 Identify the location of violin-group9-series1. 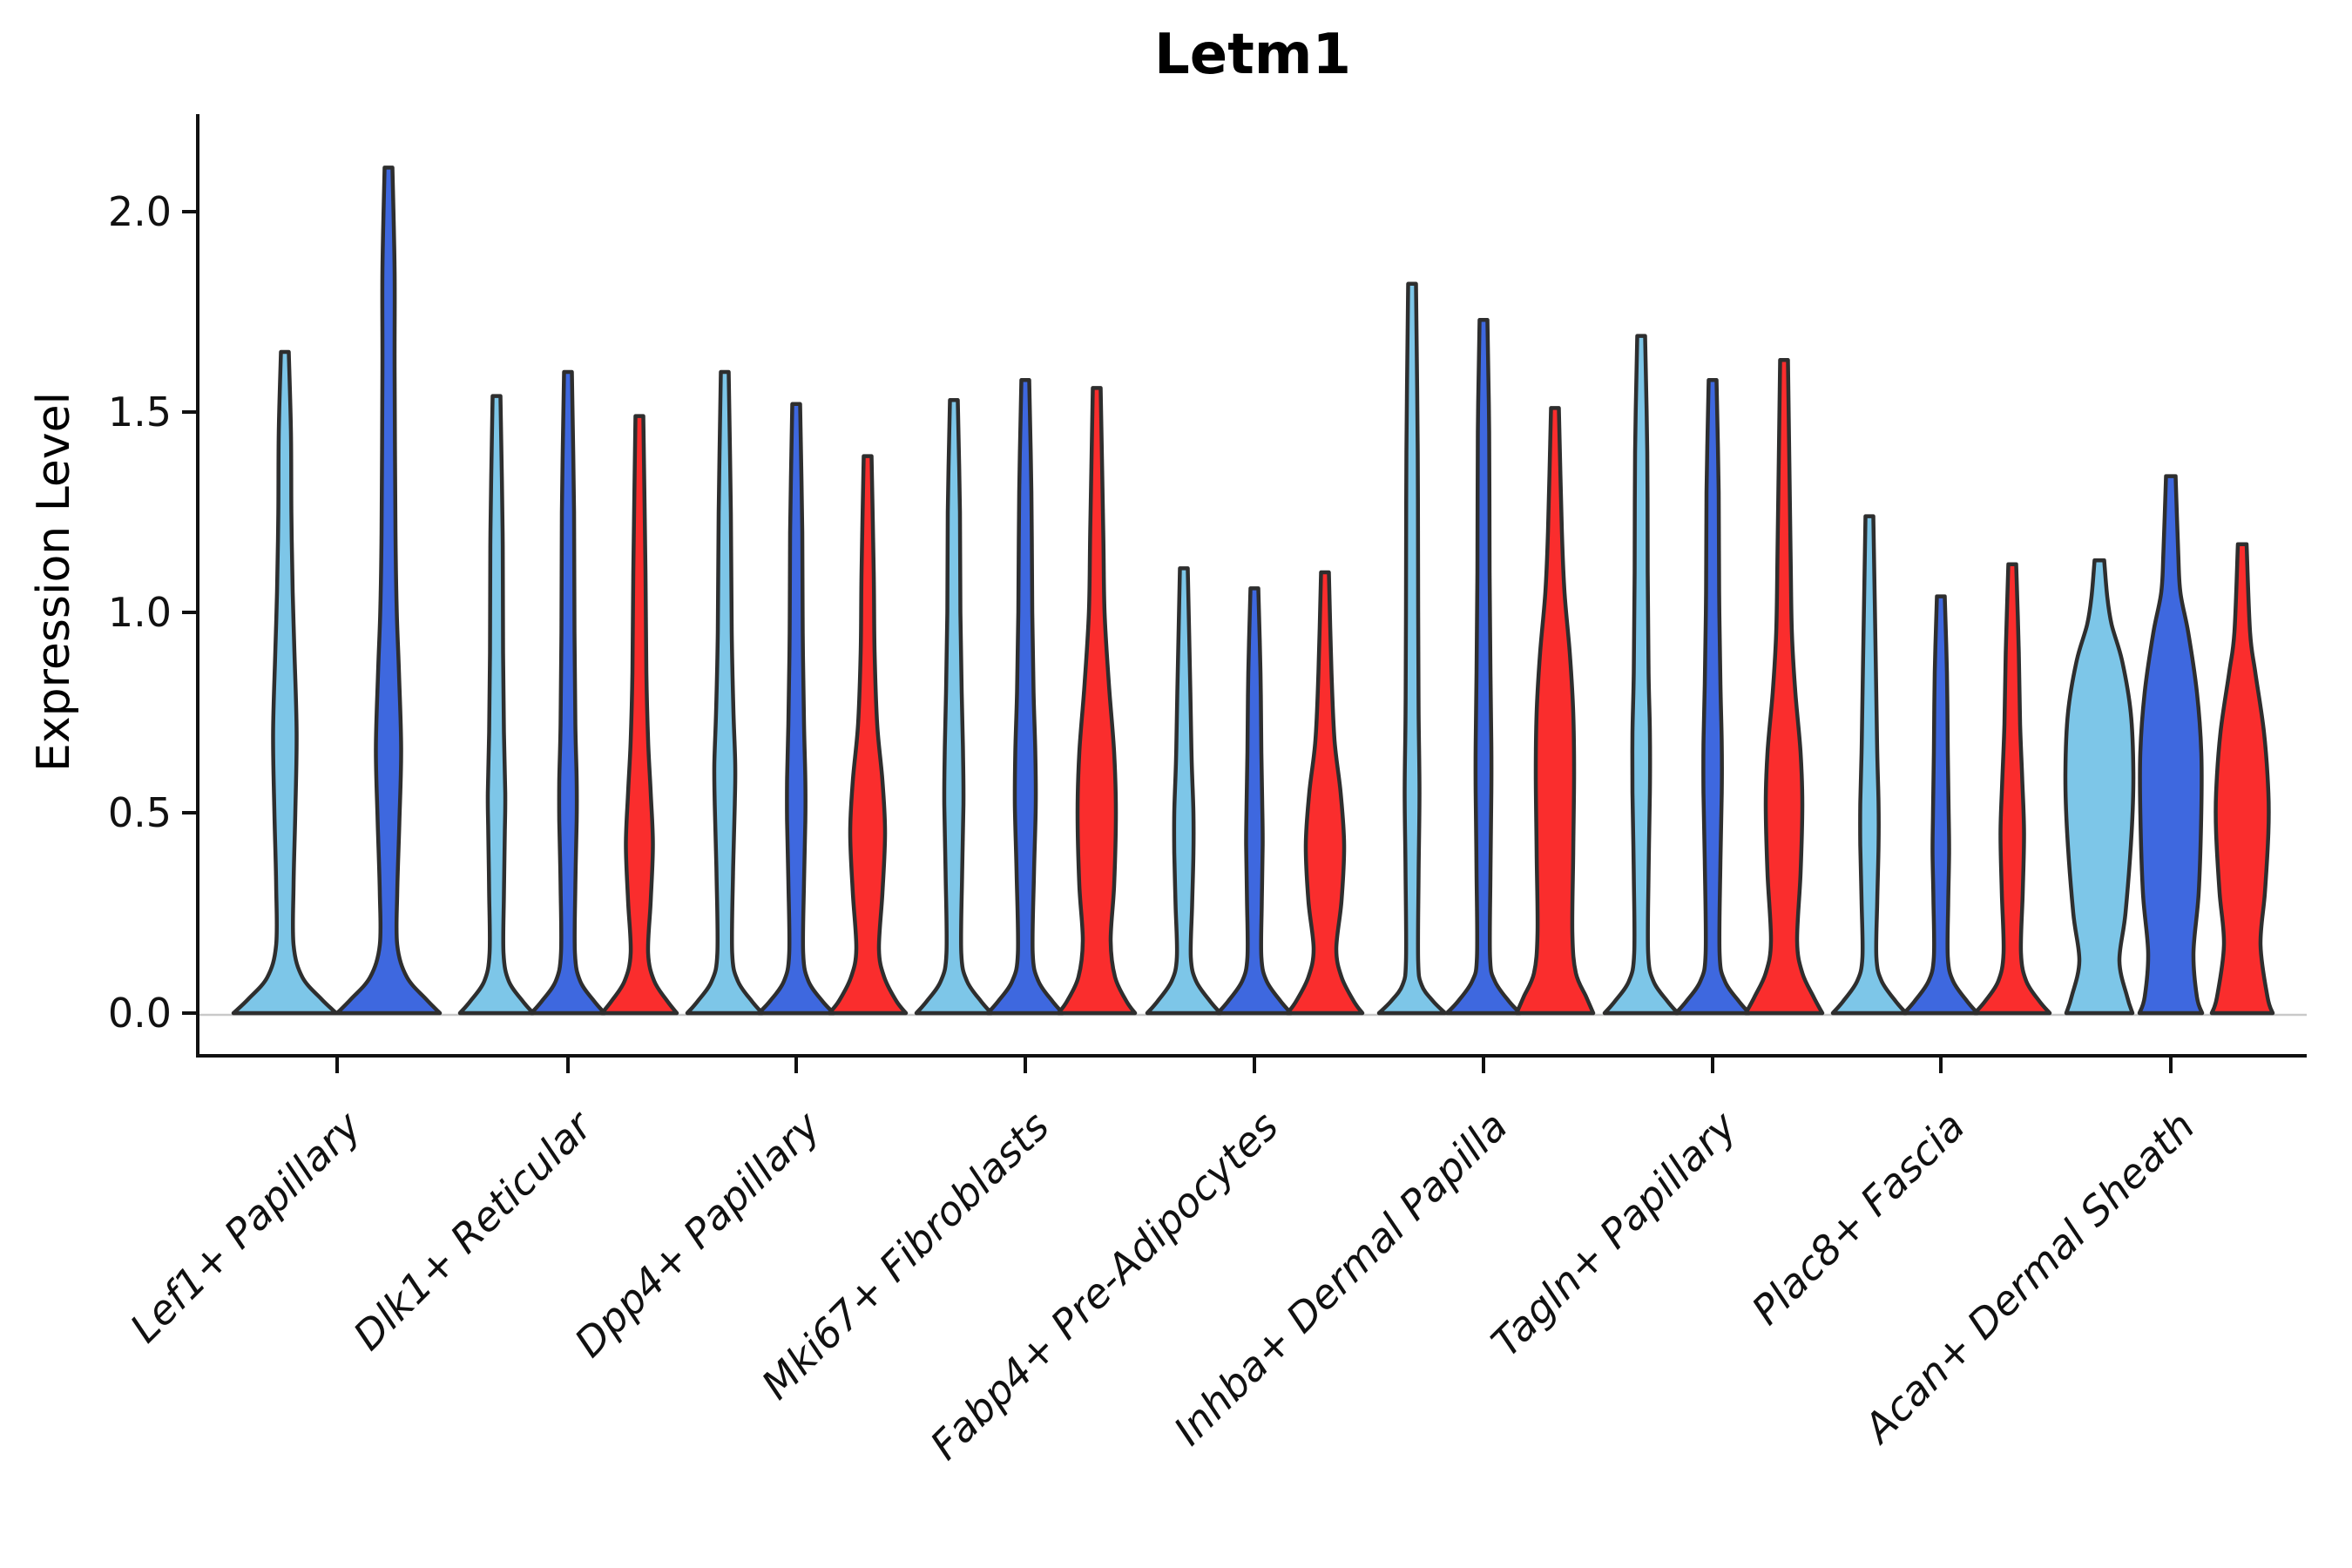
(2099, 787).